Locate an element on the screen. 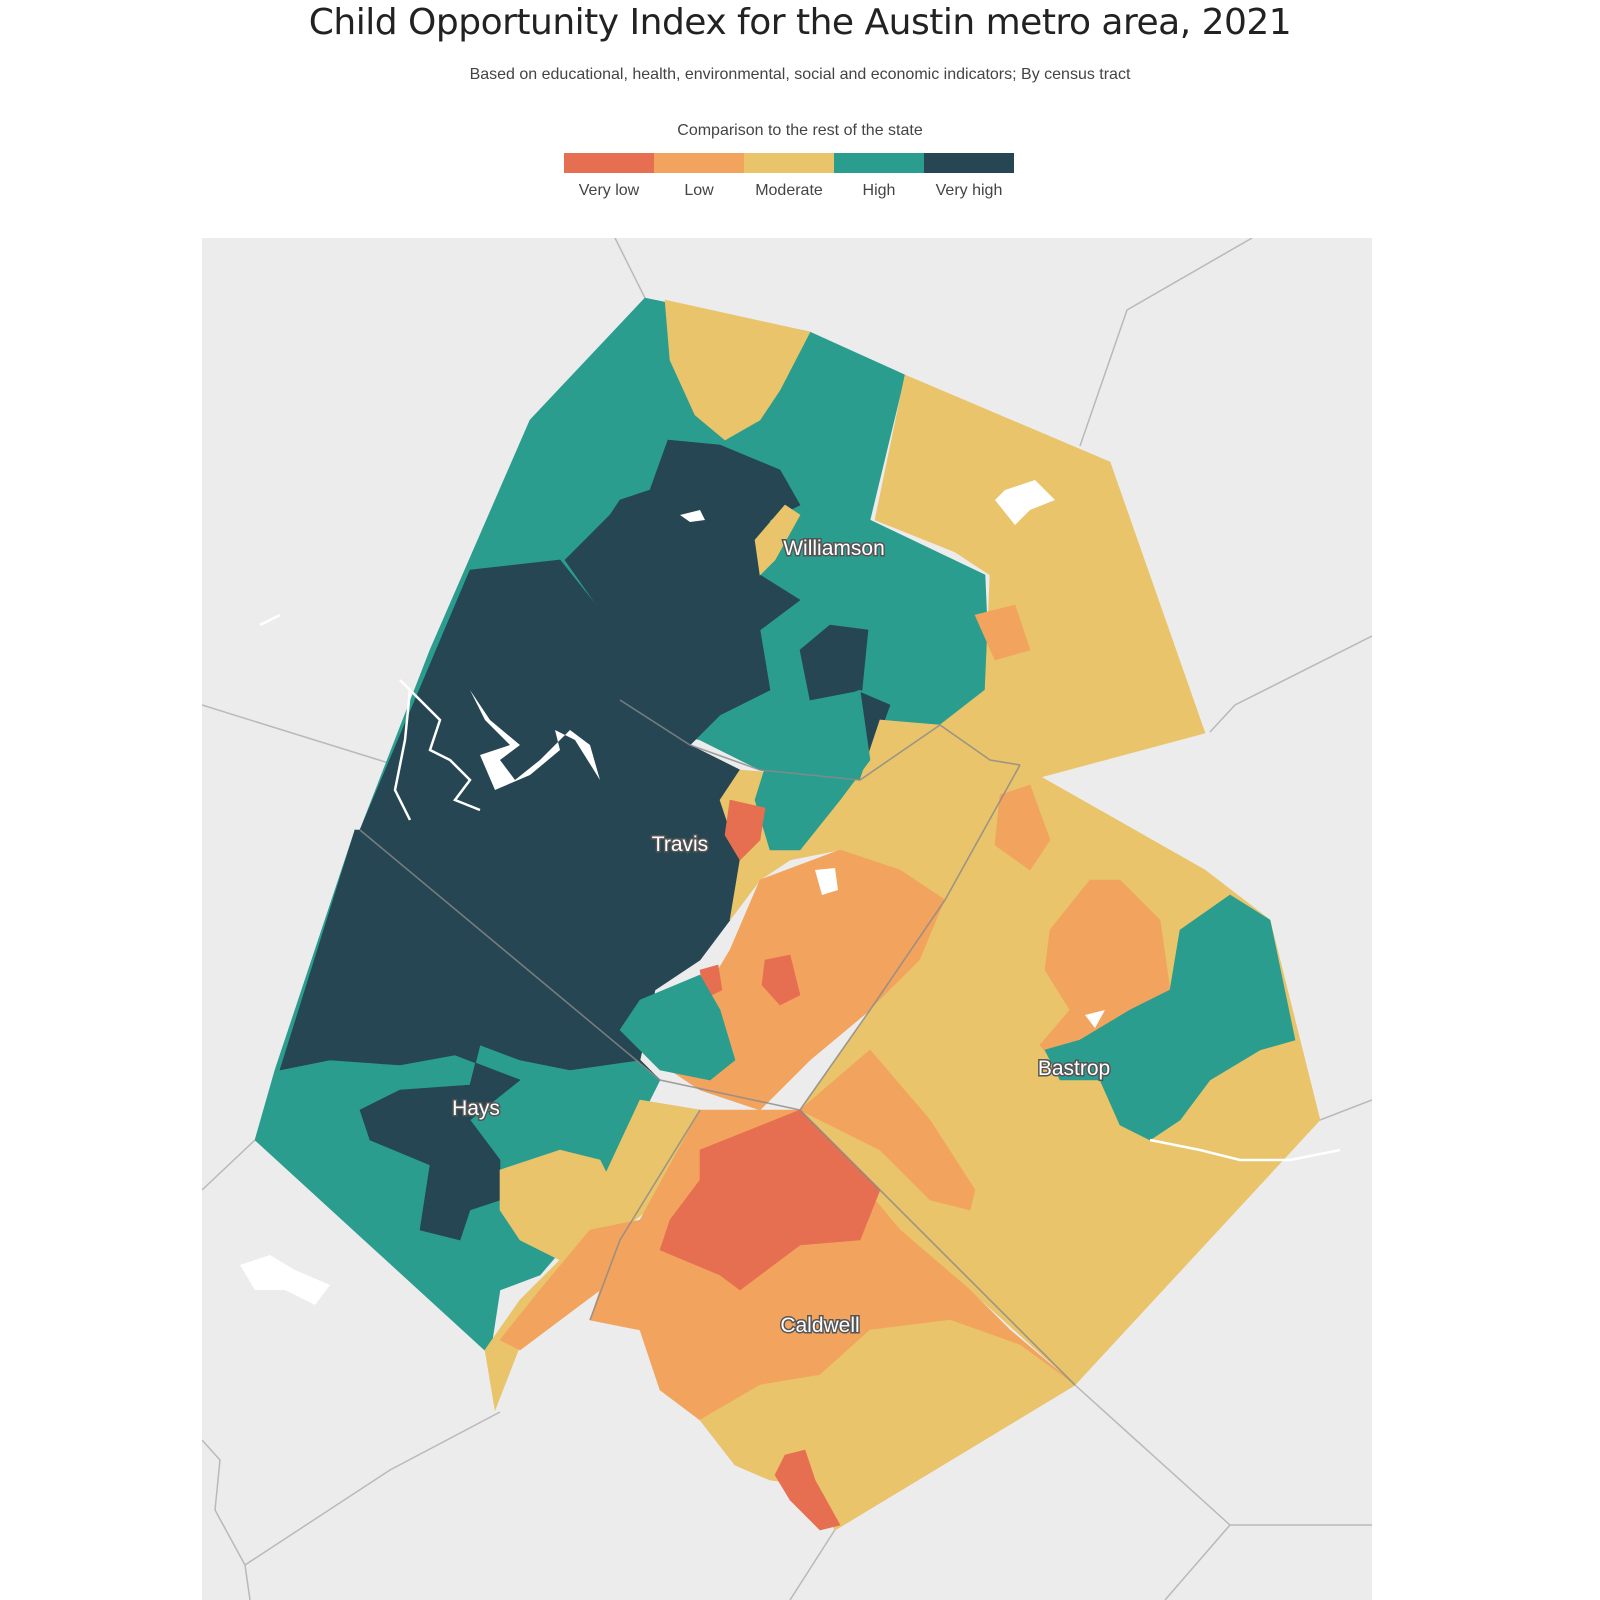 The width and height of the screenshot is (1600, 1600). tract-region-williamson-moderate-strip is located at coordinates (777, 540).